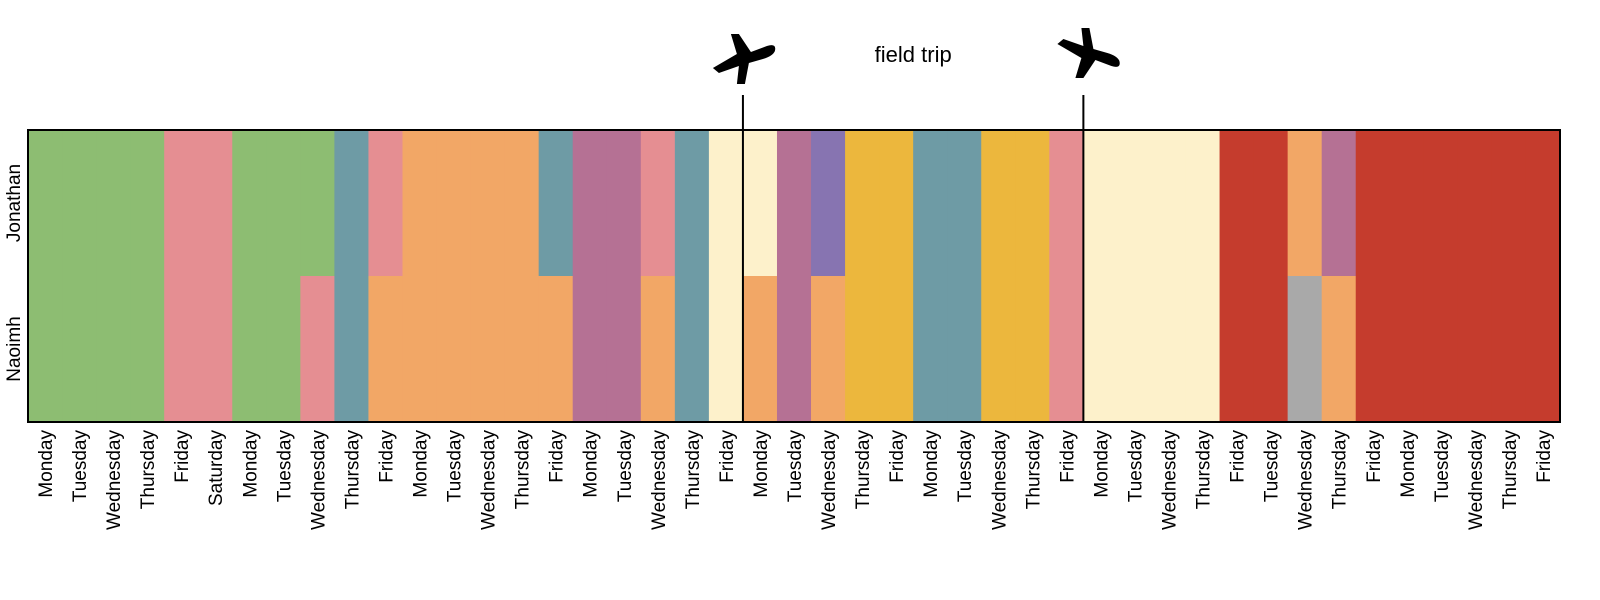 This screenshot has width=1600, height=600. I want to click on row-label-naoimh: Naoimh, so click(14, 348).